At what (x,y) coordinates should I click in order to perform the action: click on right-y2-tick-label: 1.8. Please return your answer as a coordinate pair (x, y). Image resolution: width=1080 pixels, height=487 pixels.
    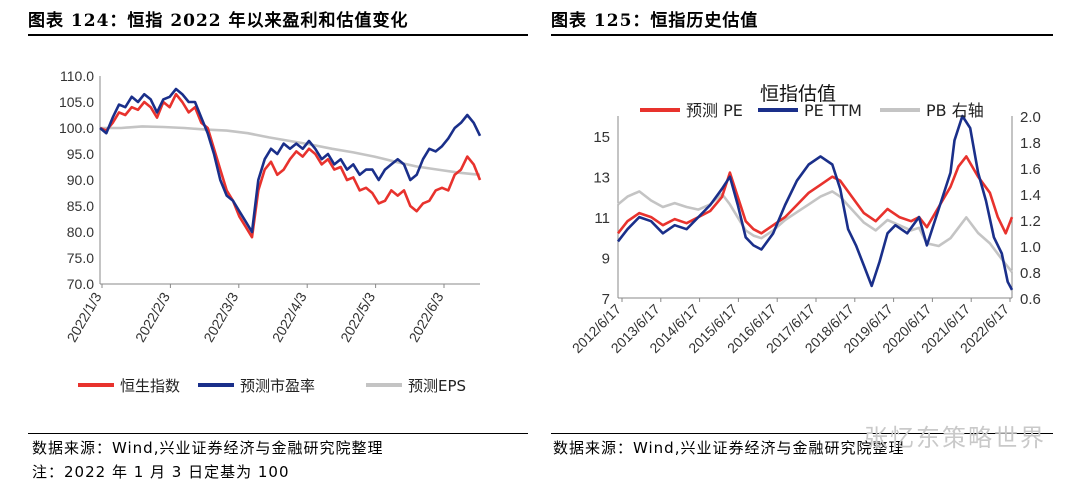
    Looking at the image, I should click on (1030, 143).